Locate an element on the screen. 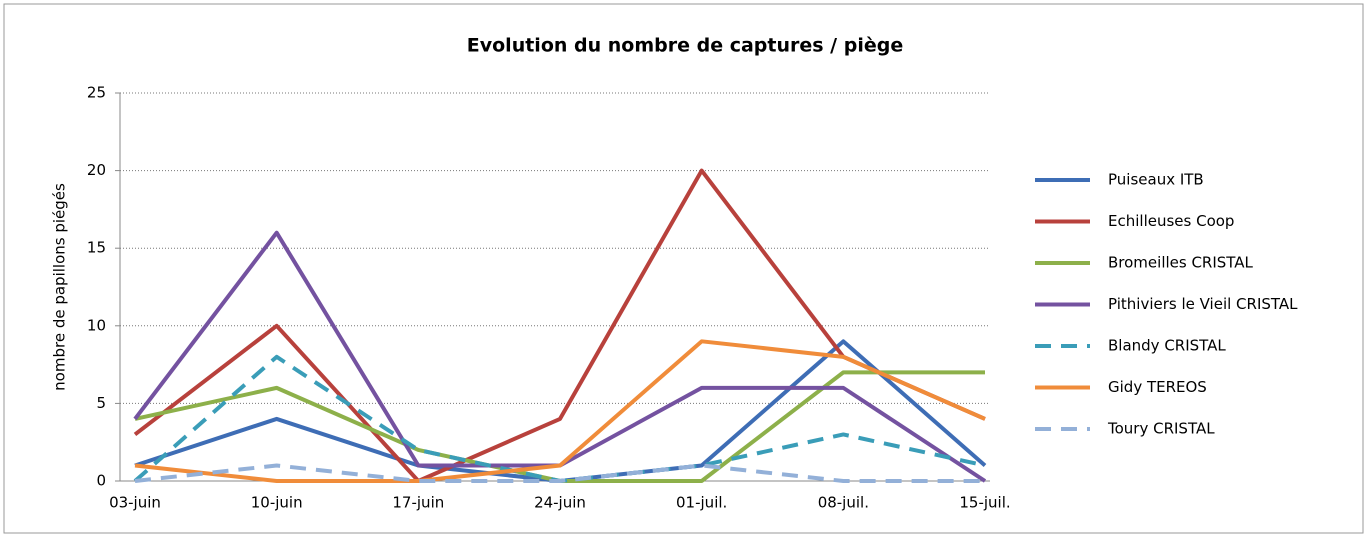 The image size is (1367, 537). x-tick-label: 15-juil. is located at coordinates (984, 503).